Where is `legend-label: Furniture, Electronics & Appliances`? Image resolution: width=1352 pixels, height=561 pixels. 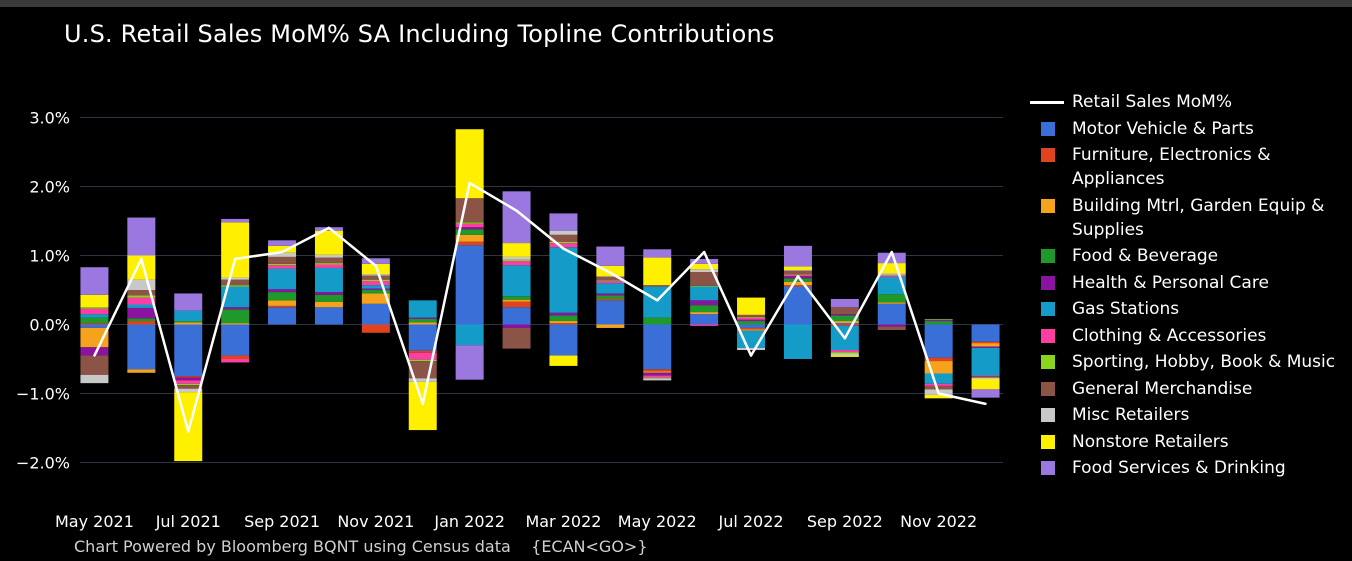 legend-label: Furniture, Electronics & Appliances is located at coordinates (1171, 167).